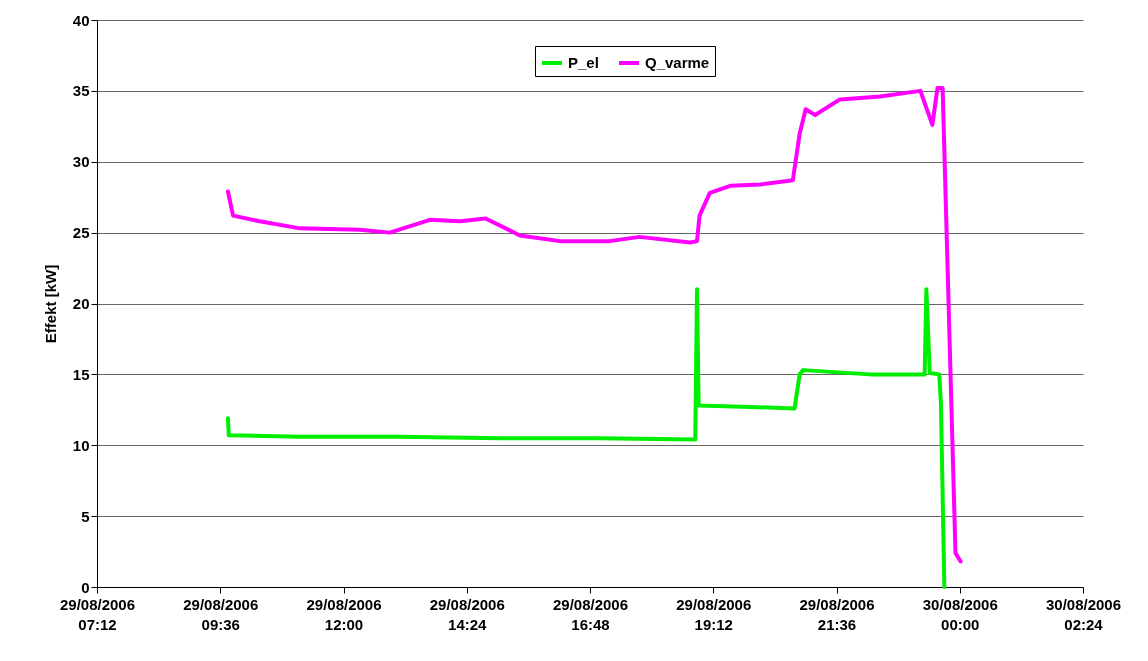  What do you see at coordinates (960, 614) in the screenshot?
I see `x-tick-label: 30/08/2006 00:00` at bounding box center [960, 614].